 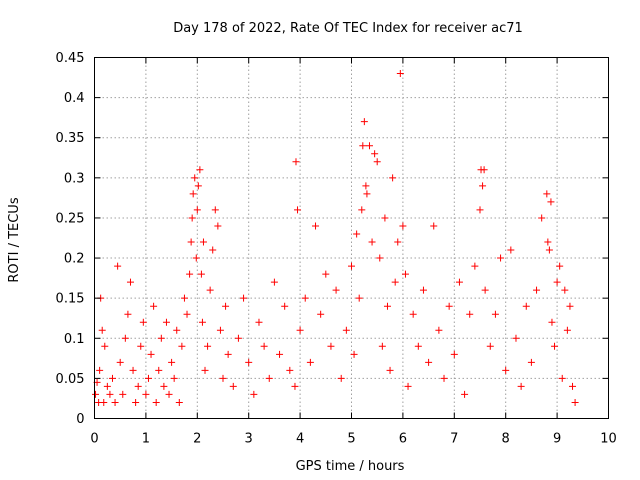 What do you see at coordinates (70, 299) in the screenshot?
I see `y-tick-label: 0.15` at bounding box center [70, 299].